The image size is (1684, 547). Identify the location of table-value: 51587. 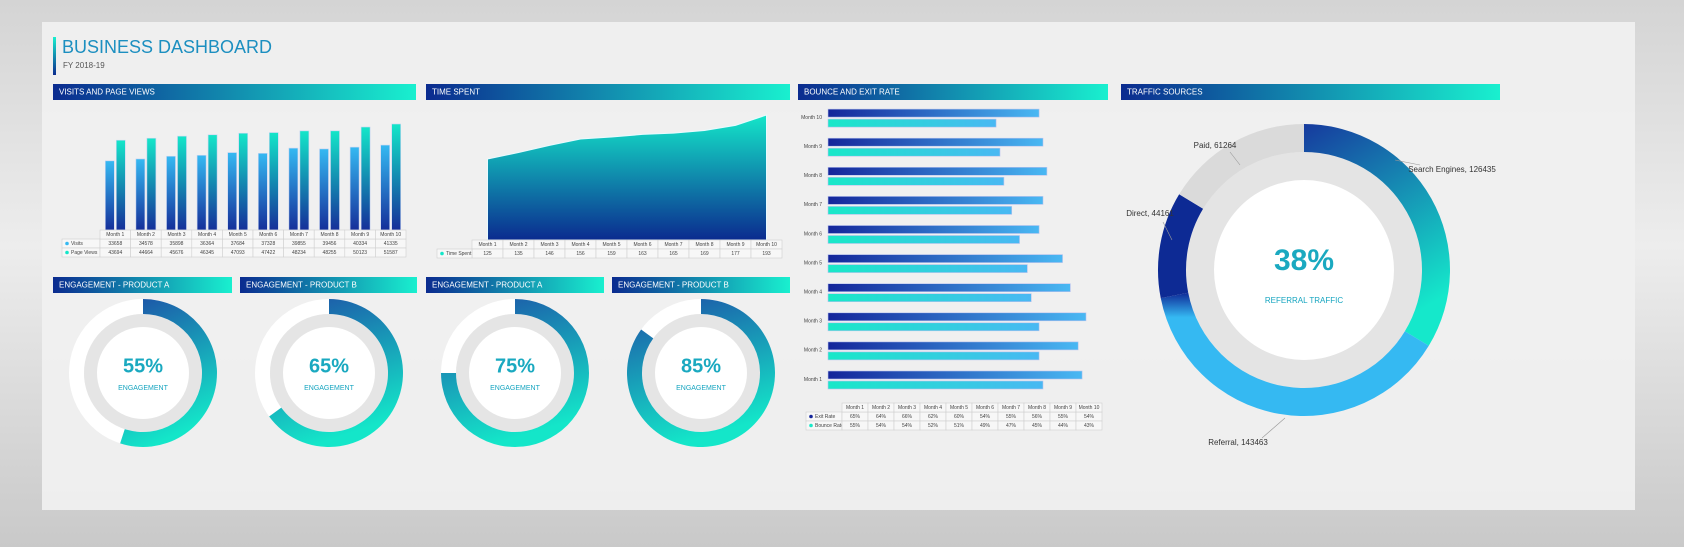
(391, 253).